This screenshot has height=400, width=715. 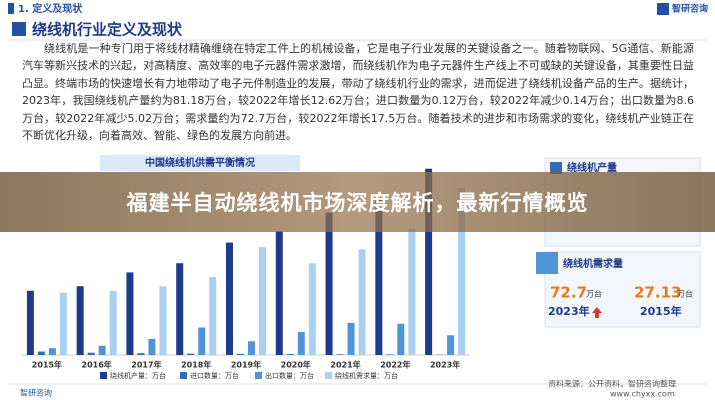 I want to click on panel-value: 72.7, so click(x=568, y=293).